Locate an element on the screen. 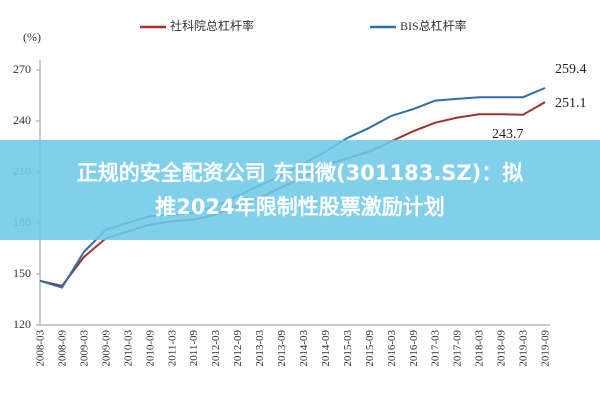 The width and height of the screenshot is (600, 400). x-tick-label: 2017-09 is located at coordinates (458, 348).